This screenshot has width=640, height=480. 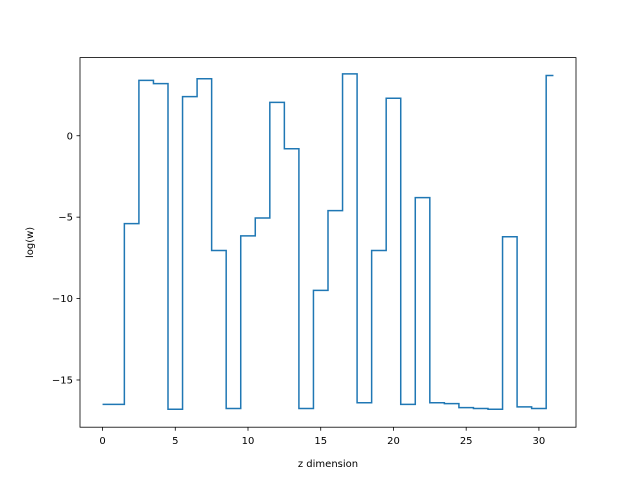 I want to click on y-axis-ticks: −15 −10 −5 0, so click(x=66, y=258).